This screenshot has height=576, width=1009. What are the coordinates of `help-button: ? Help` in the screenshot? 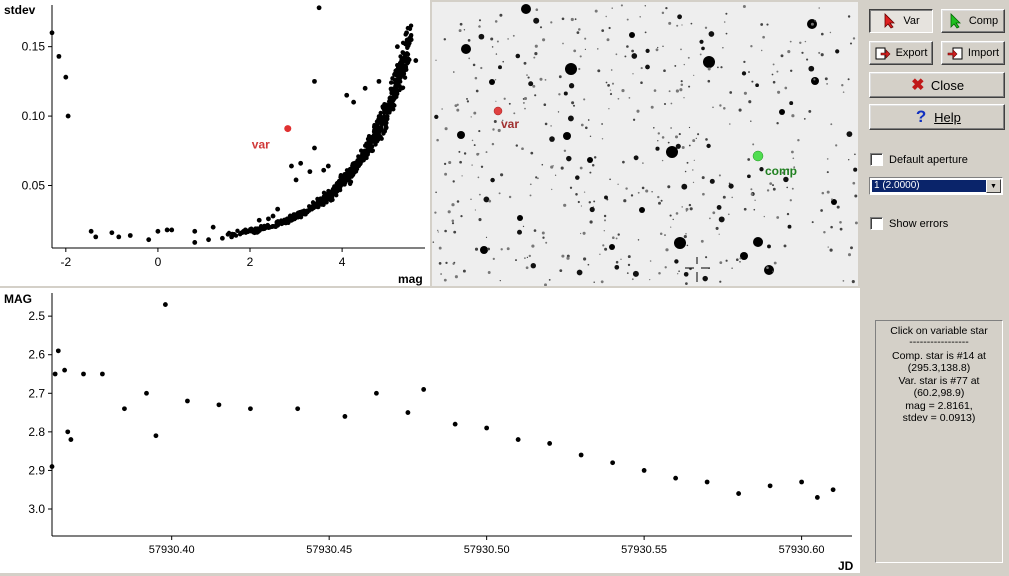 It's located at (937, 117).